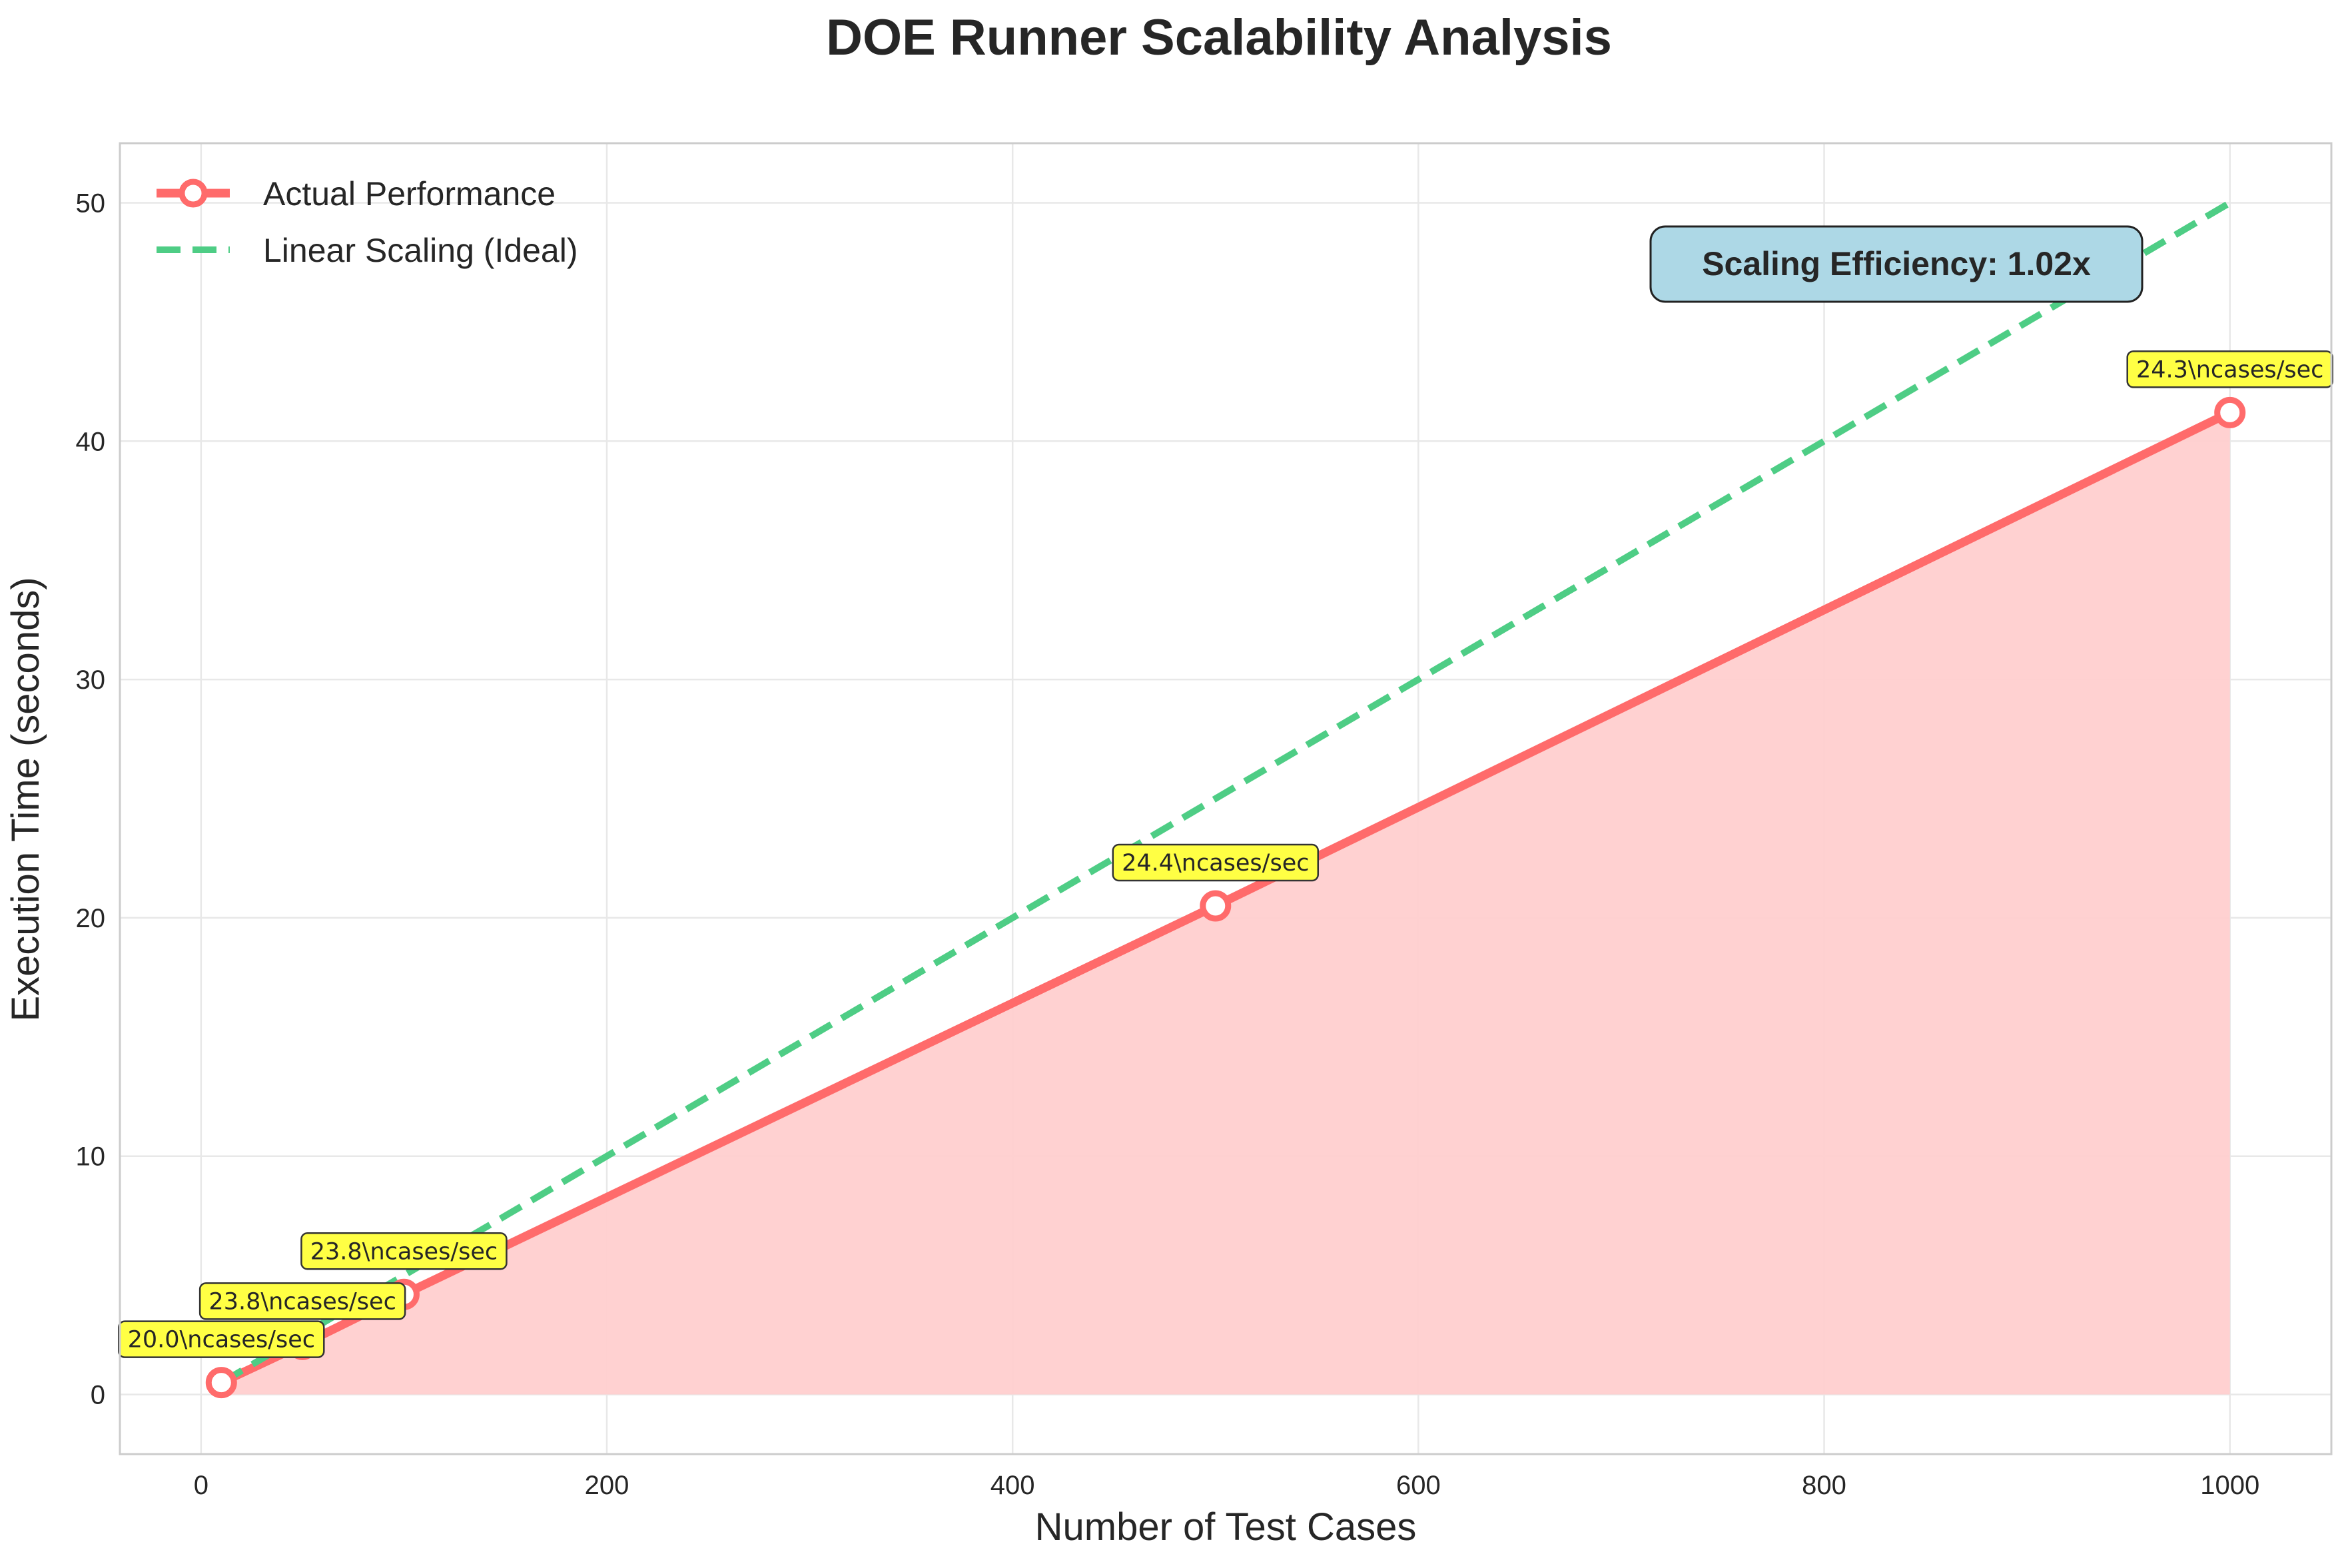 Image resolution: width=2352 pixels, height=1568 pixels. I want to click on x-tick-label: 800, so click(1824, 1486).